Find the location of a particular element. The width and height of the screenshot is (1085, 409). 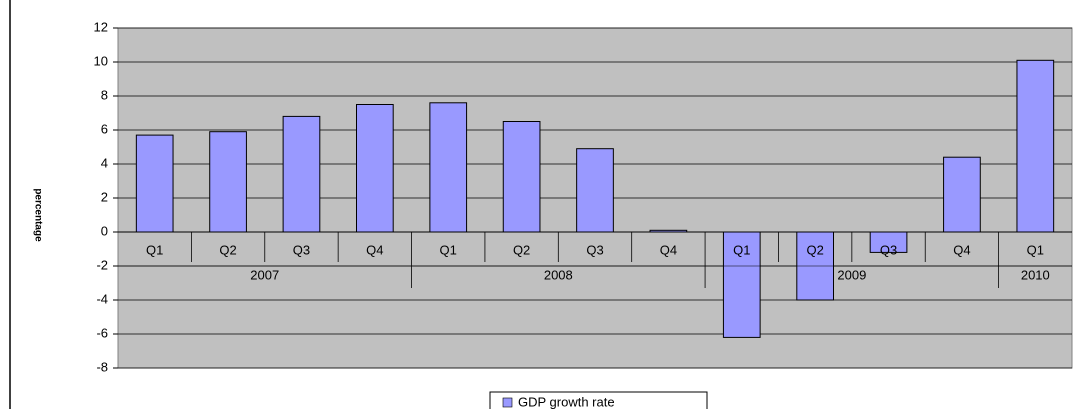

y-tick-label: 4 is located at coordinates (104, 162).